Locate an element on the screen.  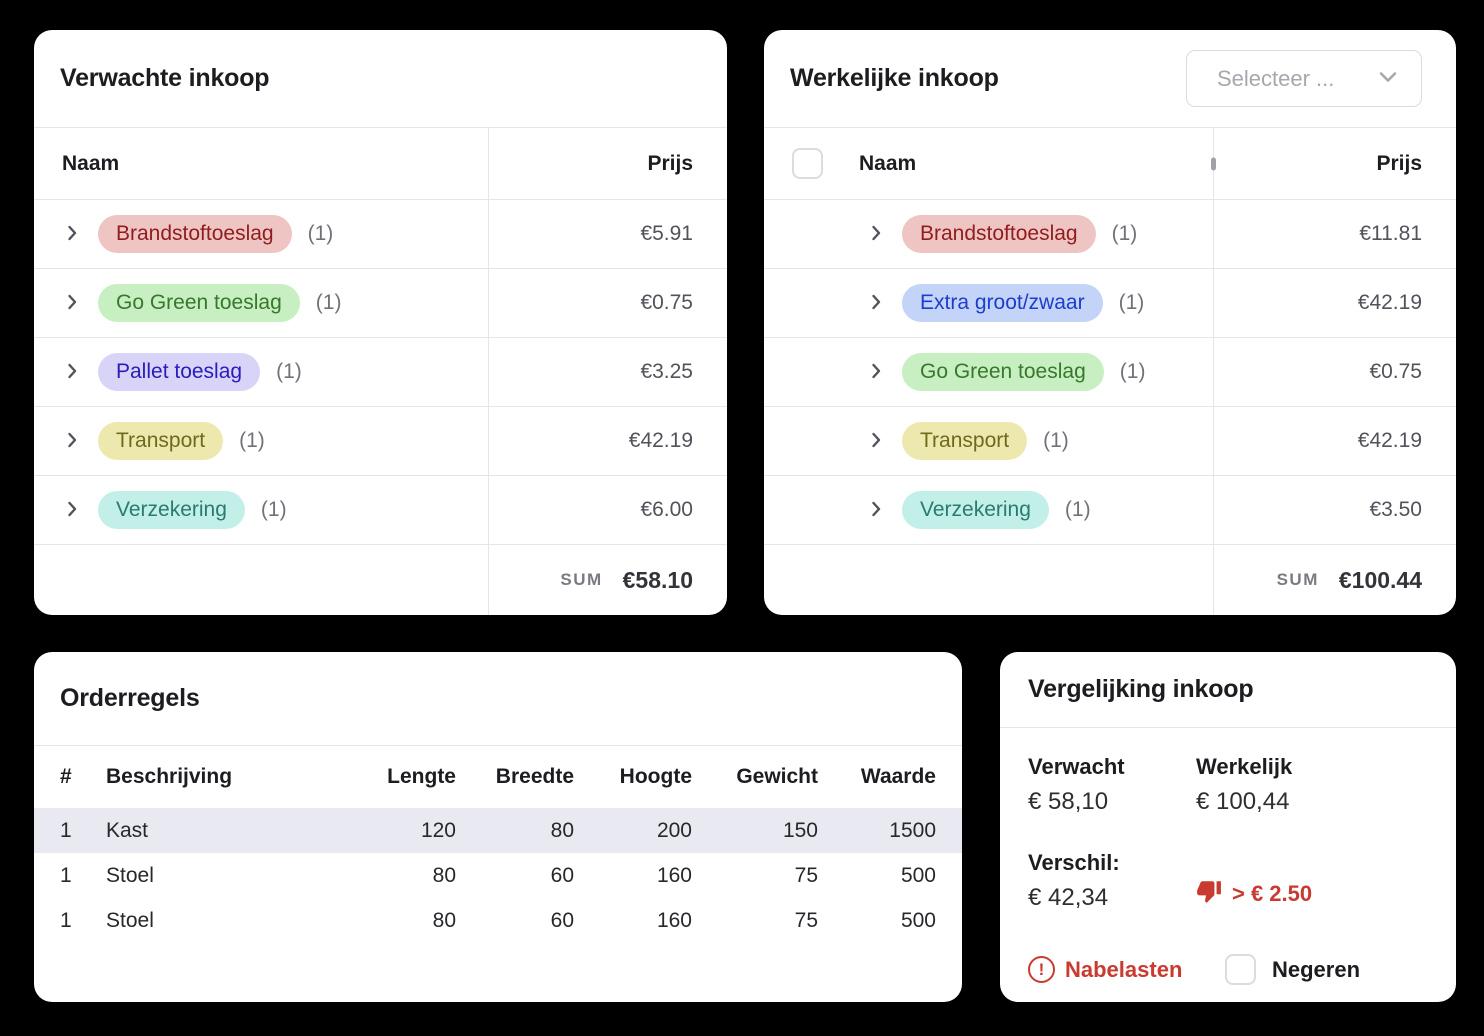
expected-label: Verwacht is located at coordinates (1076, 766).